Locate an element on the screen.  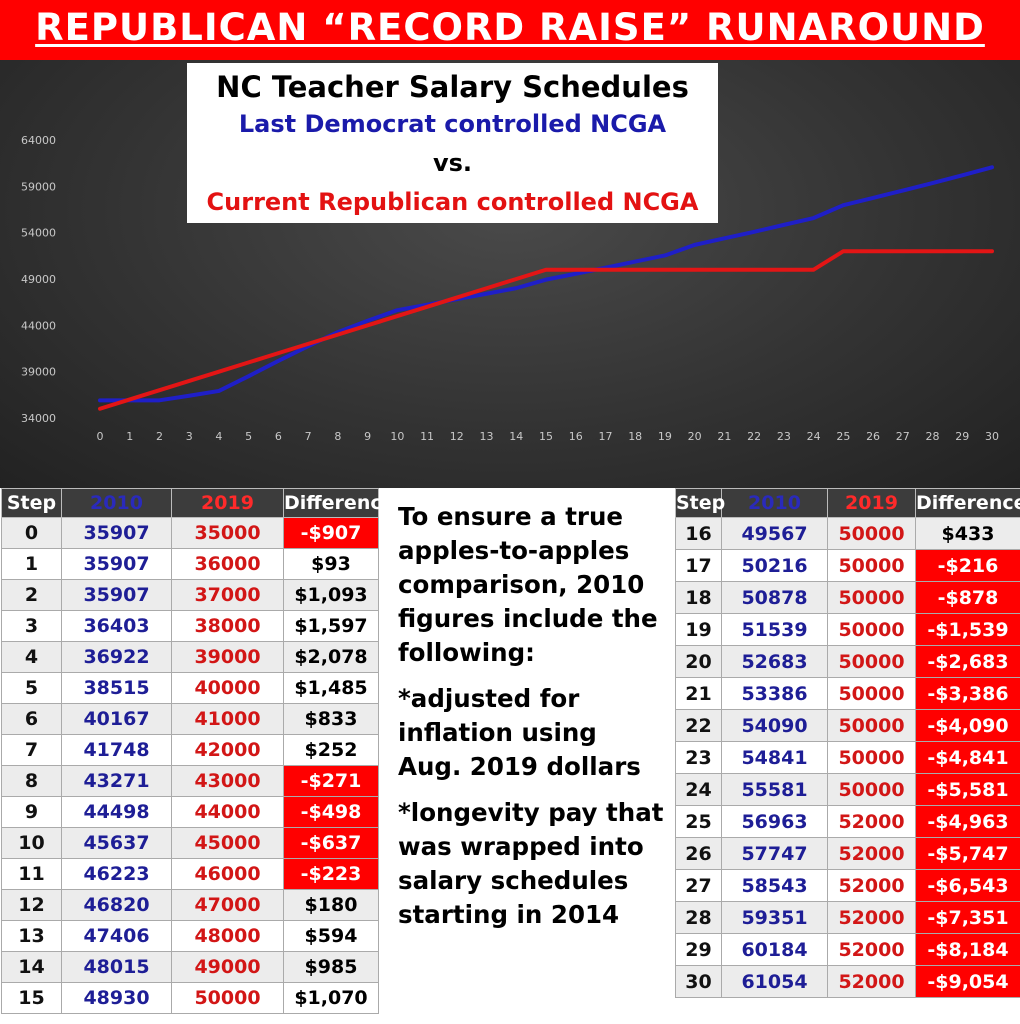
step-cell: 5 is located at coordinates (31, 688).